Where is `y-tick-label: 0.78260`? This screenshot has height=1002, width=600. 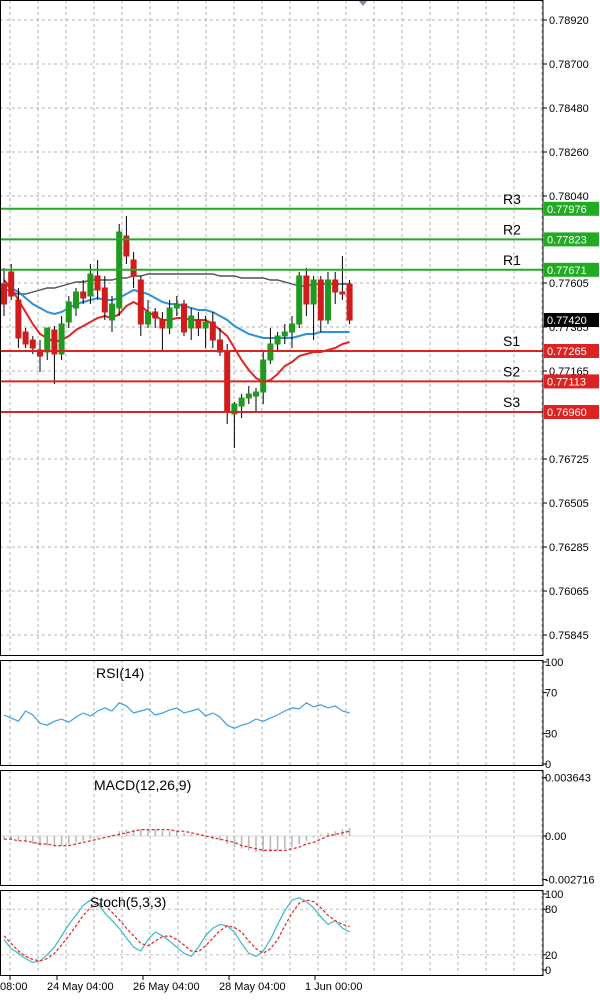 y-tick-label: 0.78260 is located at coordinates (569, 153).